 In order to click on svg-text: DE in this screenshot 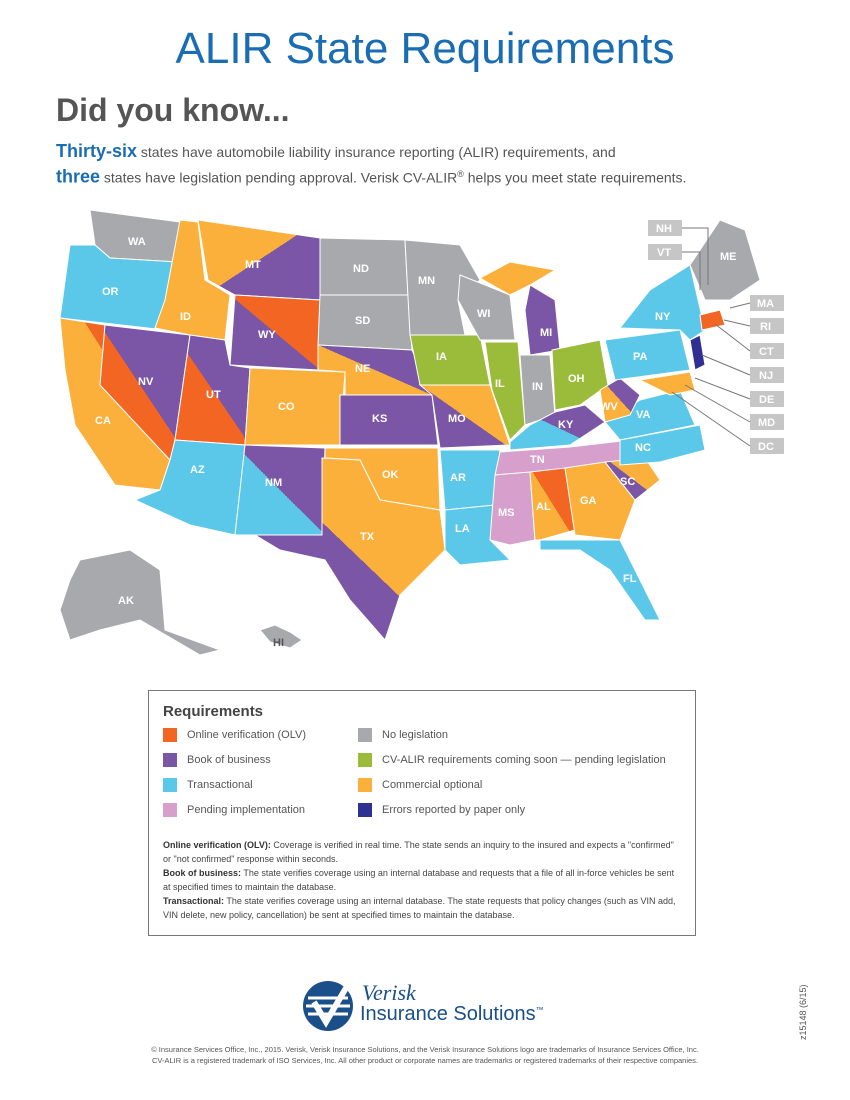, I will do `click(766, 400)`.